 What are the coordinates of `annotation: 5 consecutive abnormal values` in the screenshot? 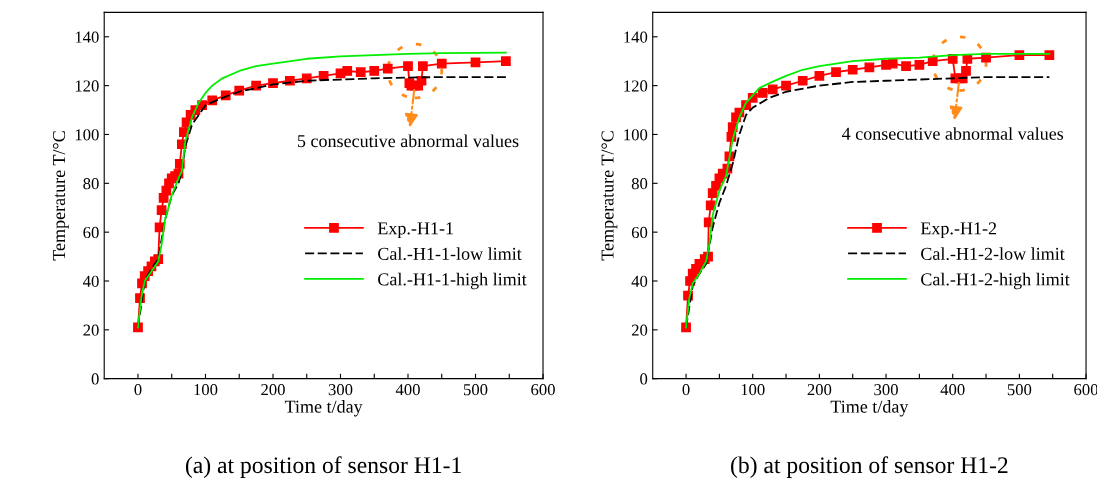 It's located at (408, 141).